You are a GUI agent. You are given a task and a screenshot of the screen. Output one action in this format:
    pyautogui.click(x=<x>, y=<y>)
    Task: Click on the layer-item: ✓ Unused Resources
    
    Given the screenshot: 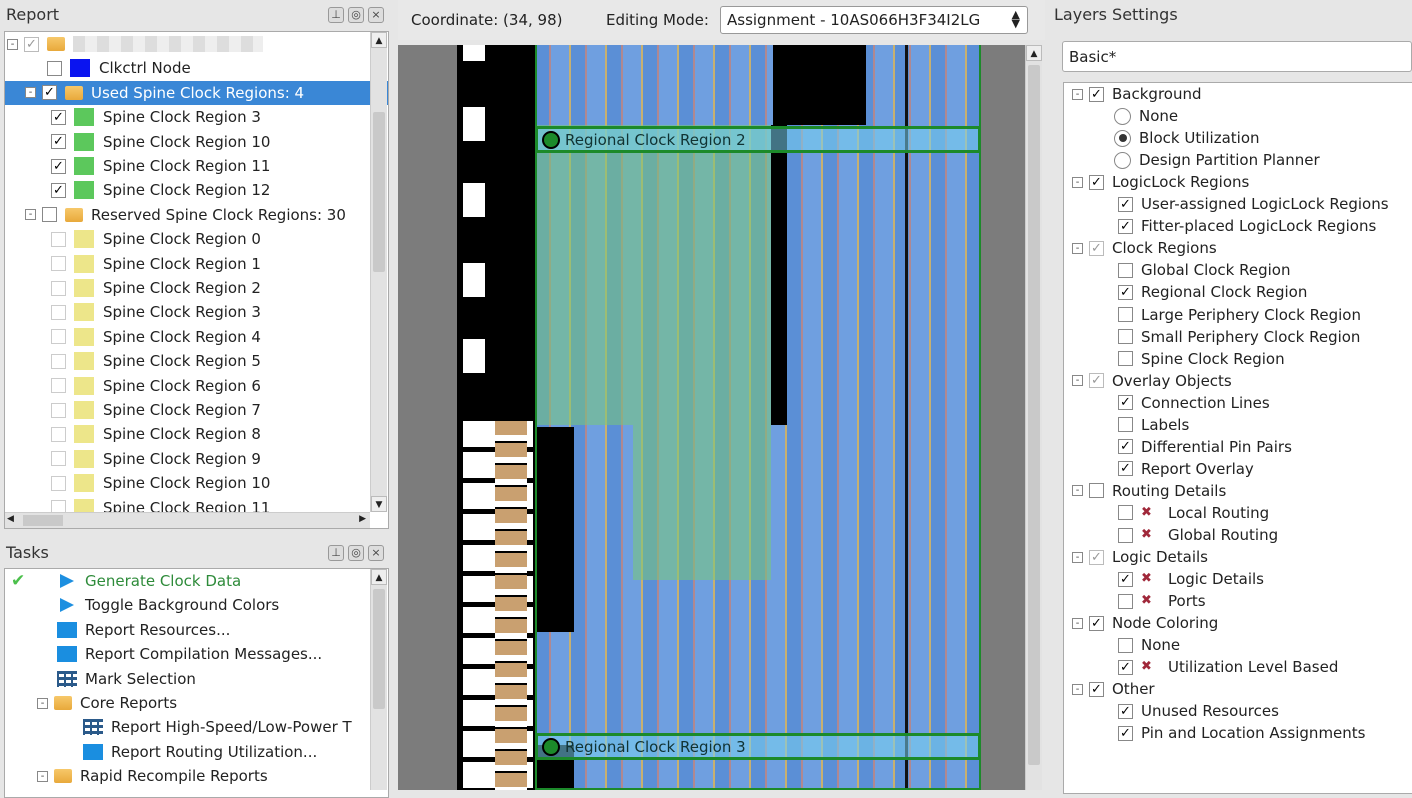 What is the action you would take?
    pyautogui.click(x=1238, y=711)
    